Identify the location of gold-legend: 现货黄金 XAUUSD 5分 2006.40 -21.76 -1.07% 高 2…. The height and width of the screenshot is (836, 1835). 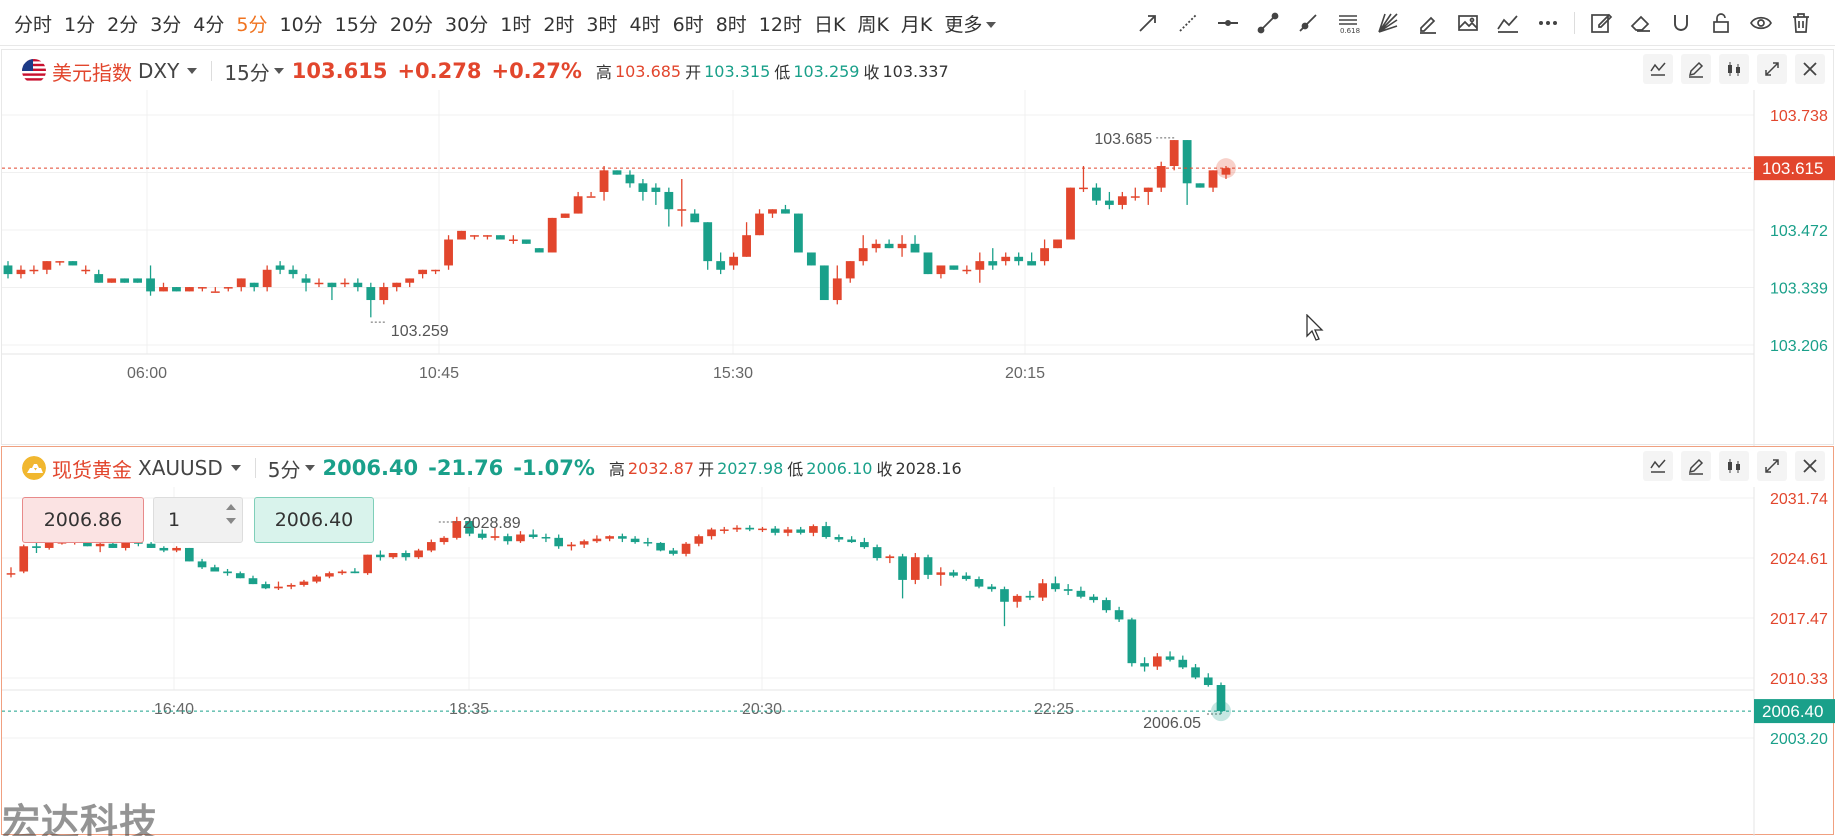
(917, 468).